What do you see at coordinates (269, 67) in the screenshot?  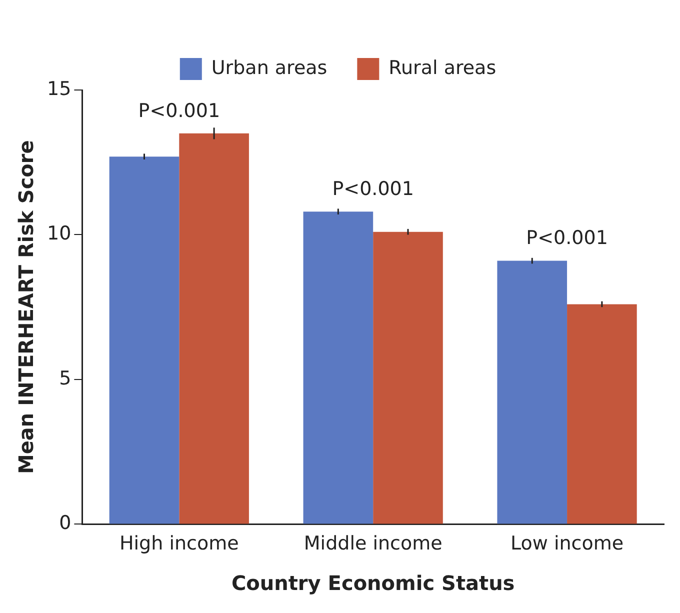 I see `legend-label: Urban areas` at bounding box center [269, 67].